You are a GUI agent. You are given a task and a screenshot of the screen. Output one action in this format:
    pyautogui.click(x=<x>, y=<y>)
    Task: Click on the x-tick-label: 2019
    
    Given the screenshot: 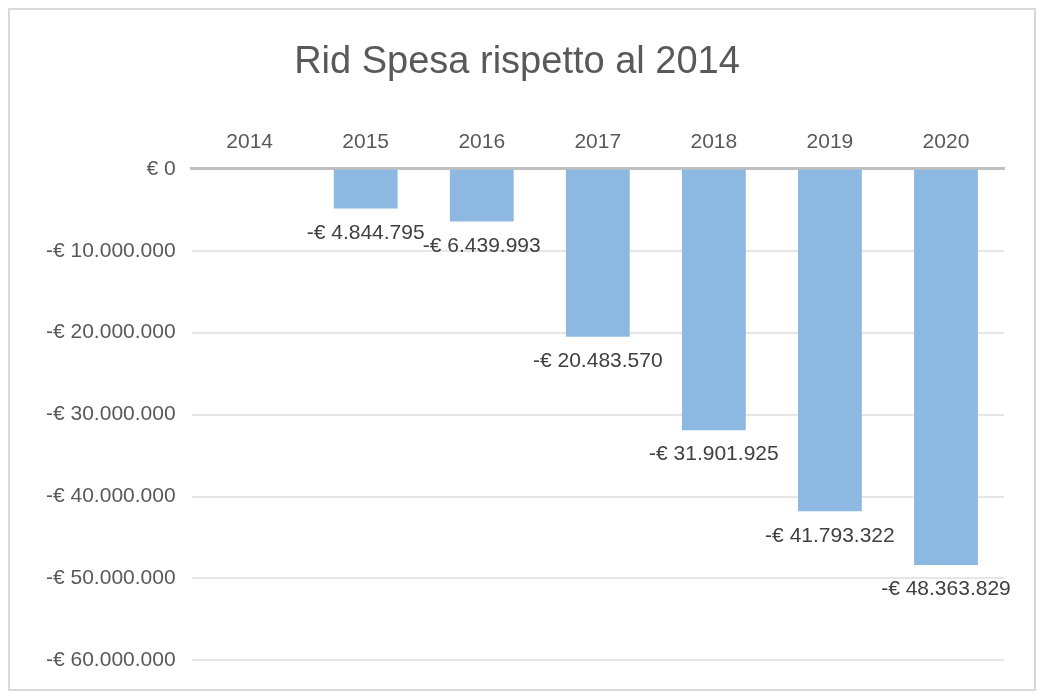 What is the action you would take?
    pyautogui.click(x=830, y=140)
    